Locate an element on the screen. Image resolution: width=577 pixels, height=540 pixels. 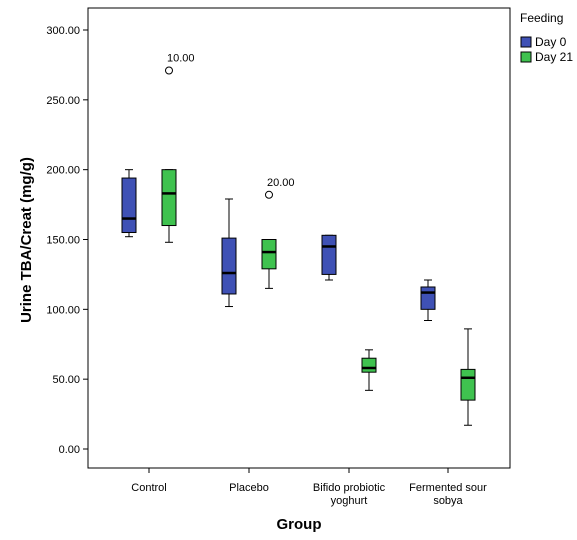
legend-label: Day 0 is located at coordinates (551, 42).